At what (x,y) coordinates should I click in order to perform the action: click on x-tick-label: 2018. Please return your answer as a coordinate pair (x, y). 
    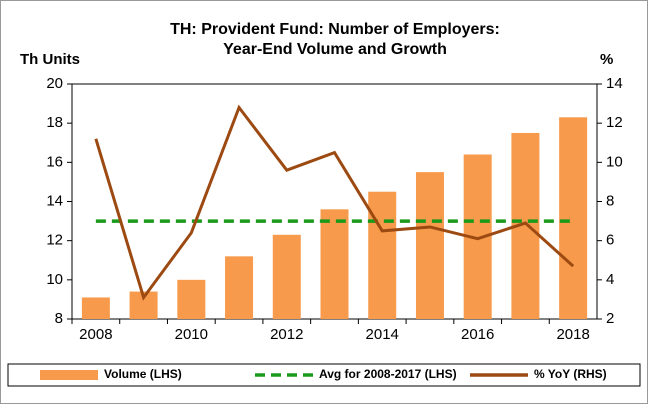
    Looking at the image, I should click on (572, 334).